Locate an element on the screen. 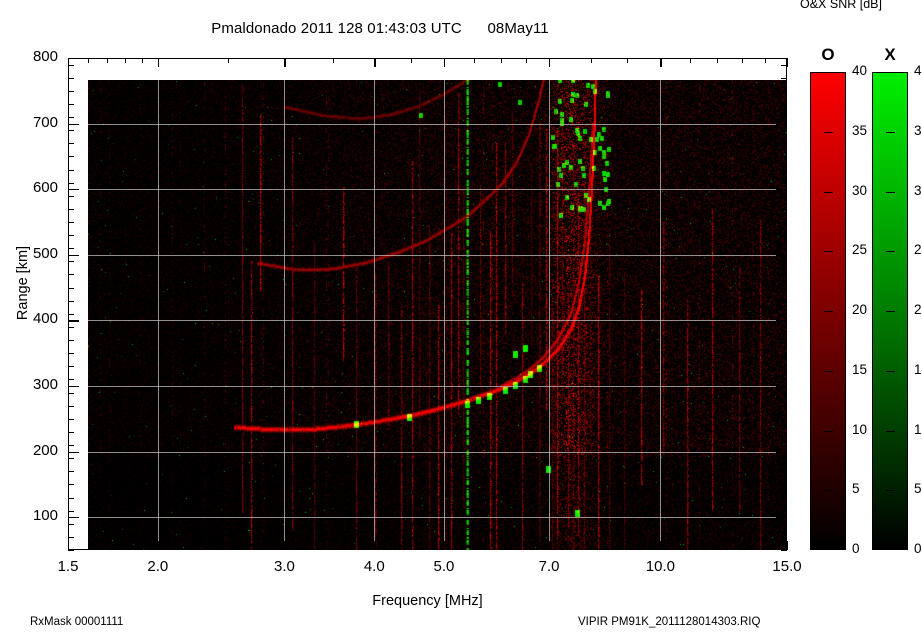 Image resolution: width=922 pixels, height=636 pixels. colorbar-title-o: O is located at coordinates (828, 54).